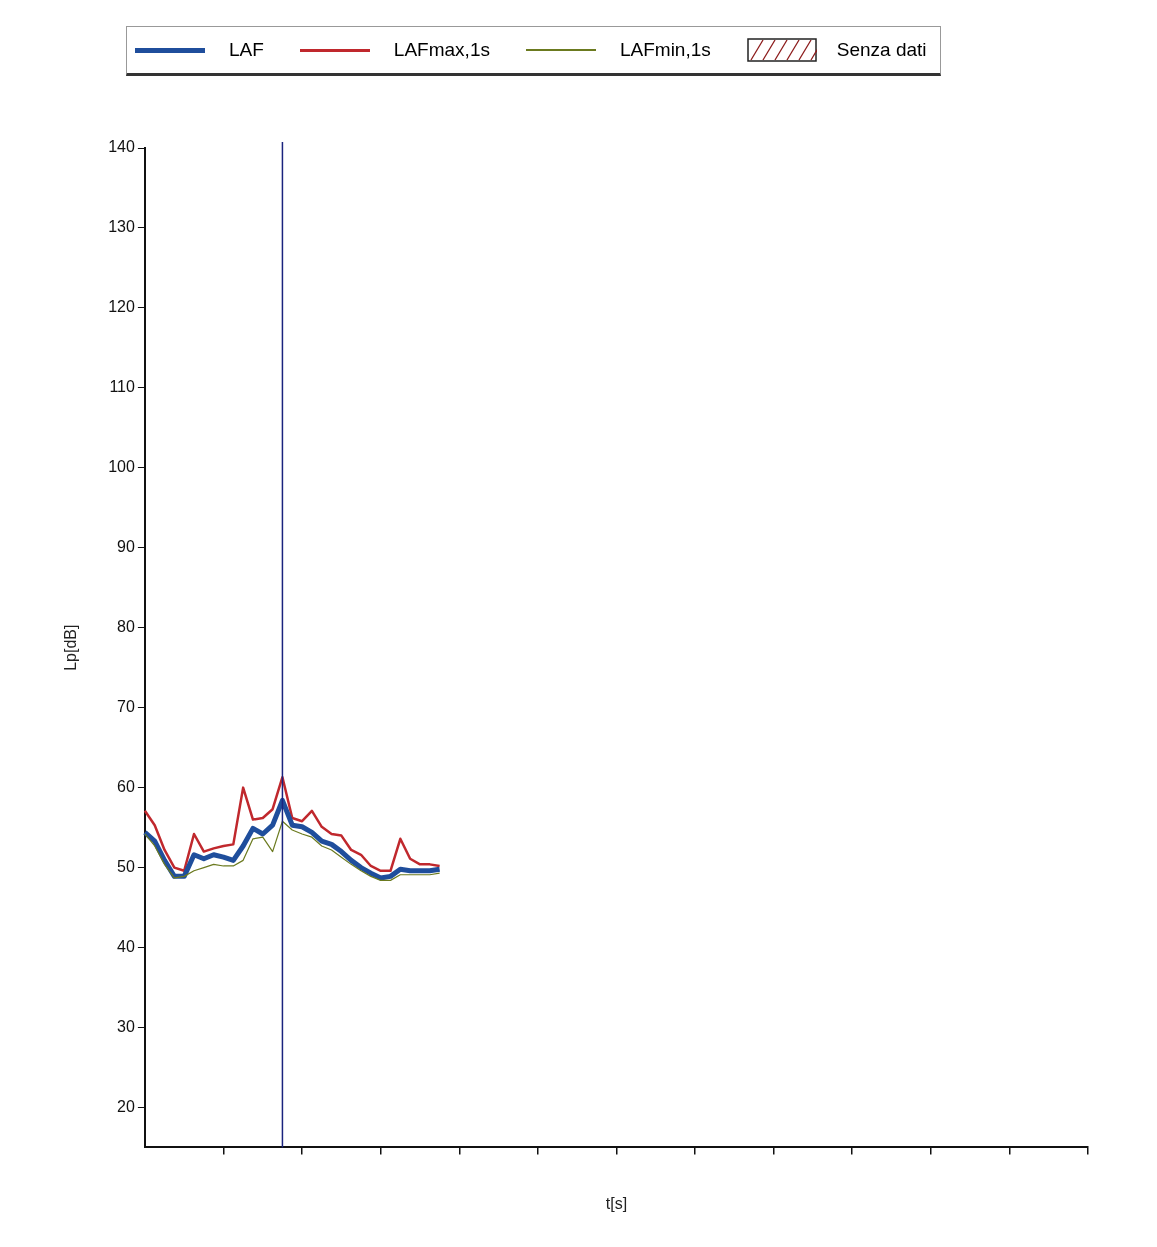  I want to click on y-tick-label: 110, so click(122, 387).